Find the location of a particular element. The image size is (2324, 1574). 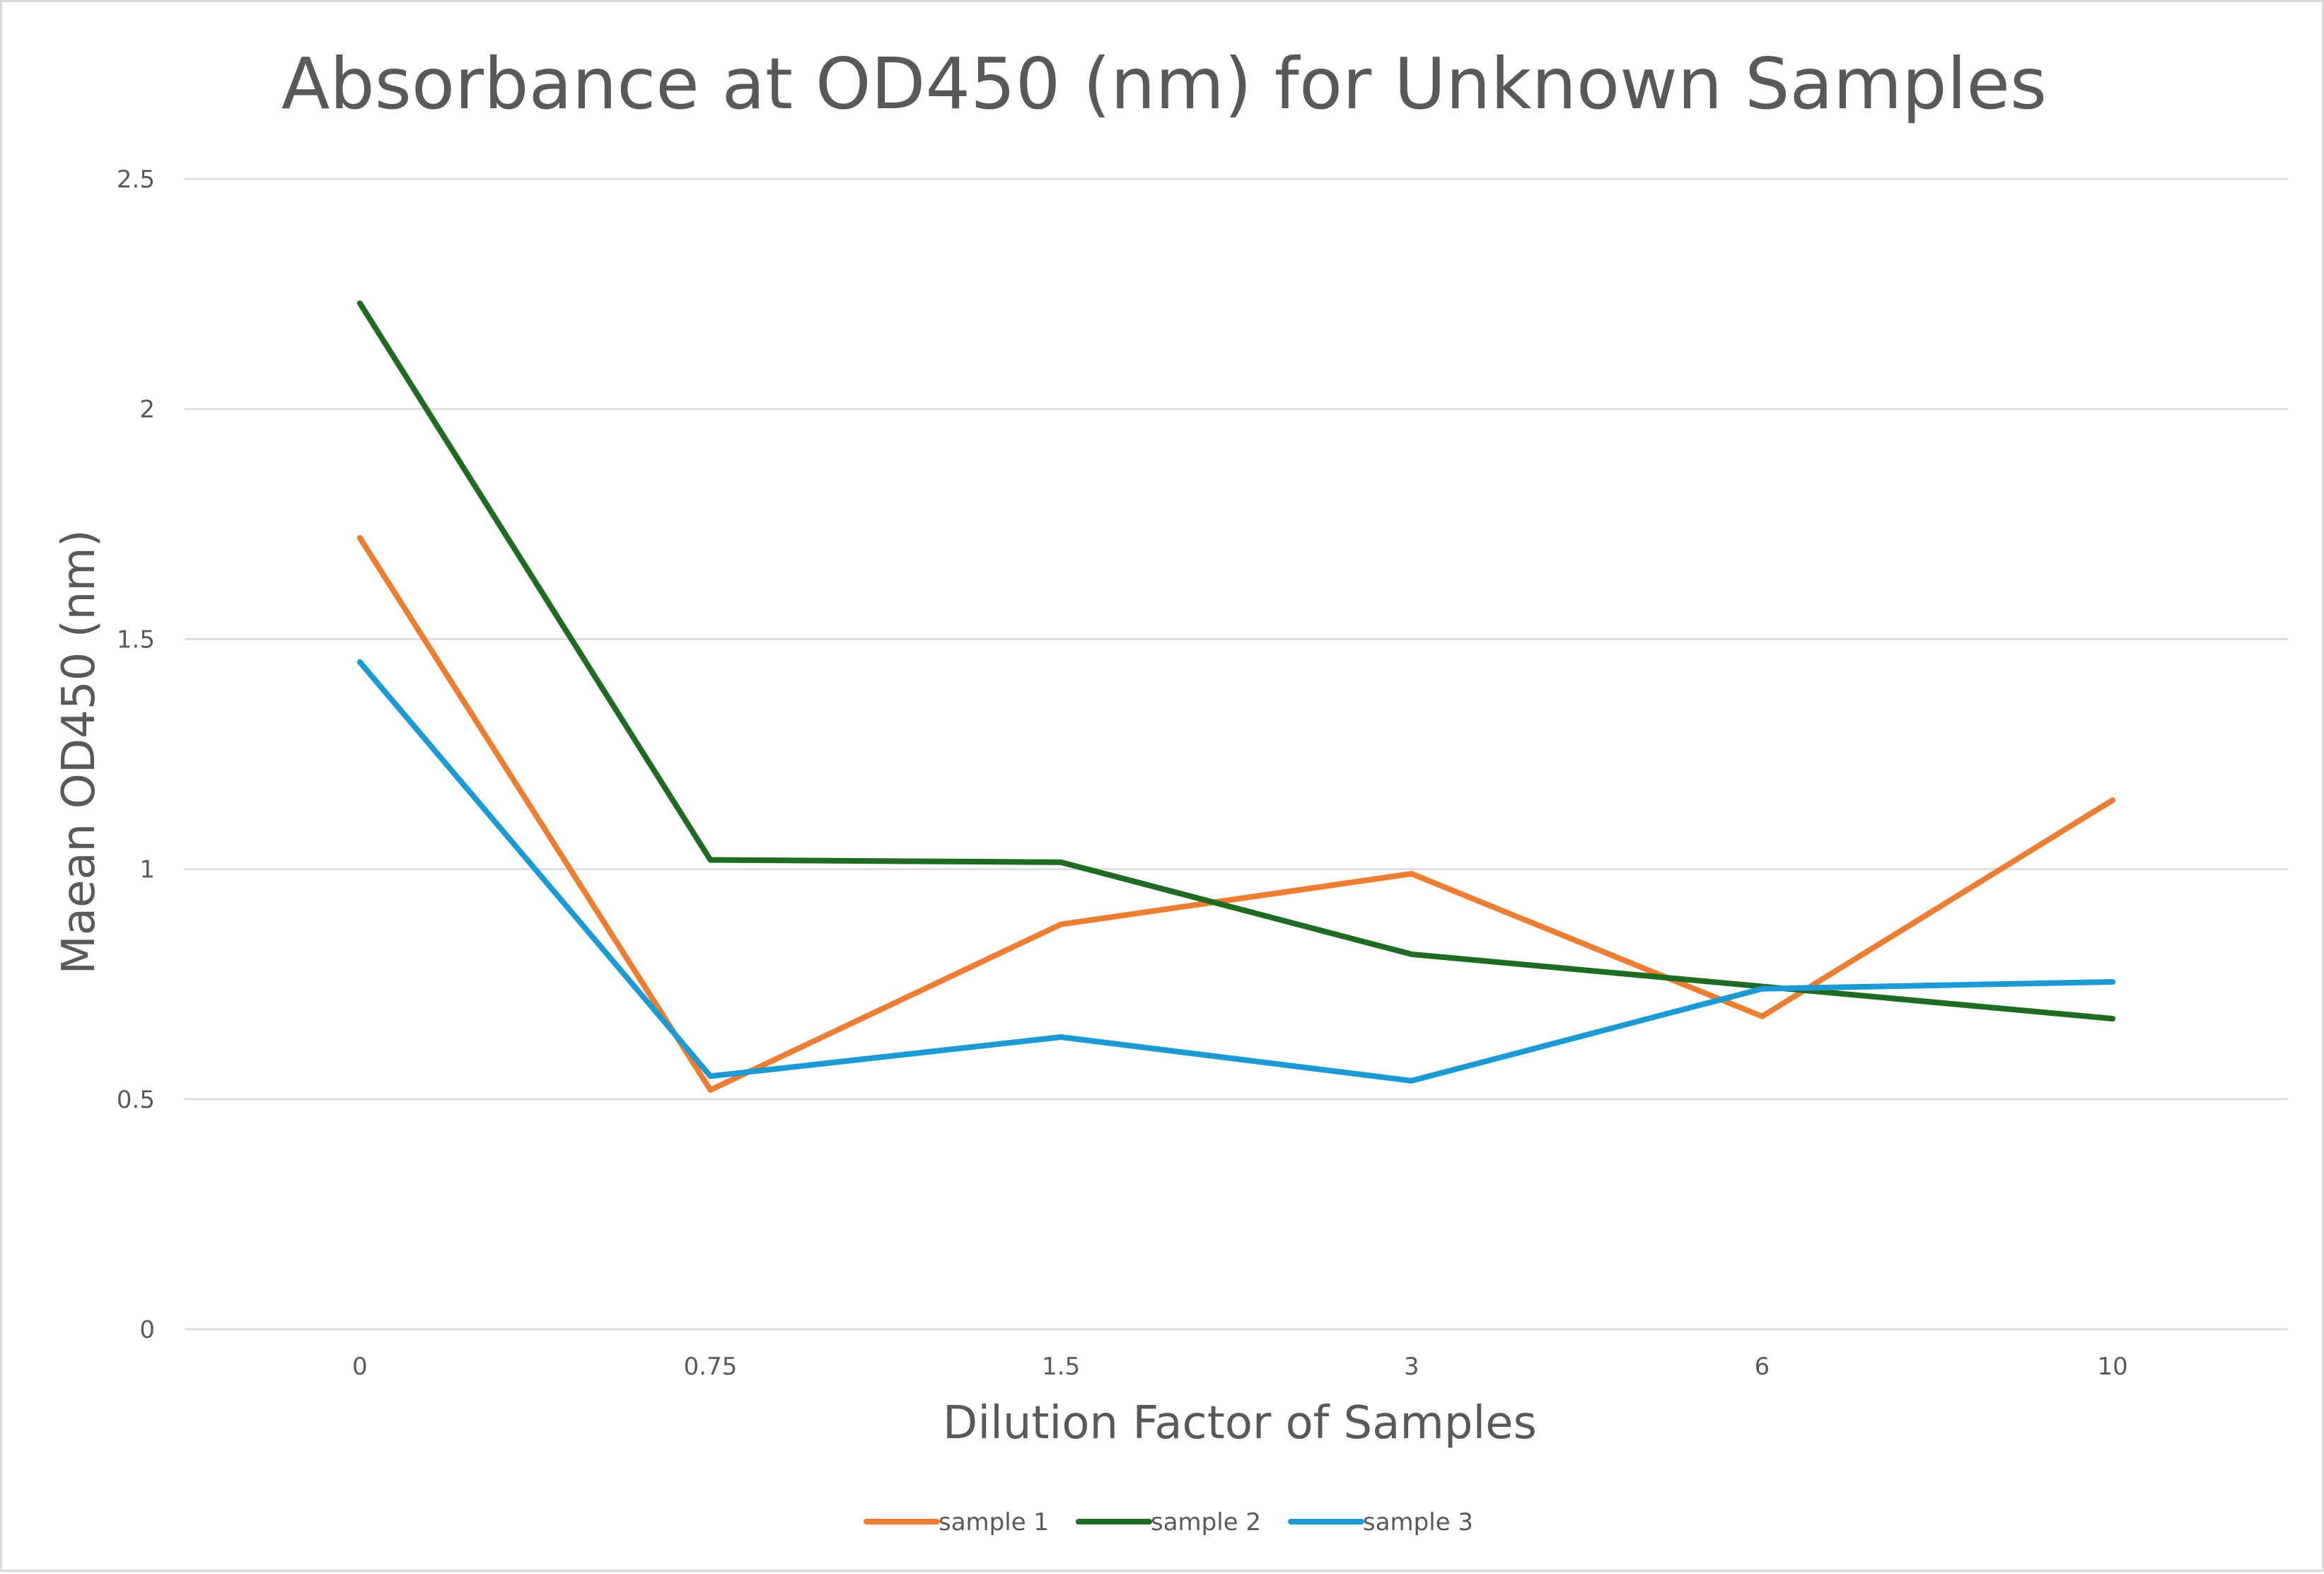

x-axis-ticks: 0 0.75 1.5 3 6 10 is located at coordinates (1240, 1367).